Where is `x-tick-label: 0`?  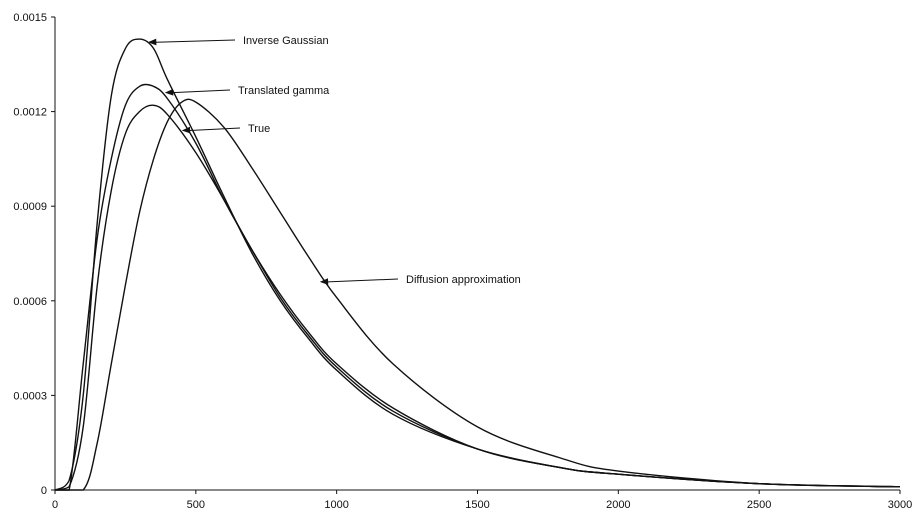 x-tick-label: 0 is located at coordinates (55, 505).